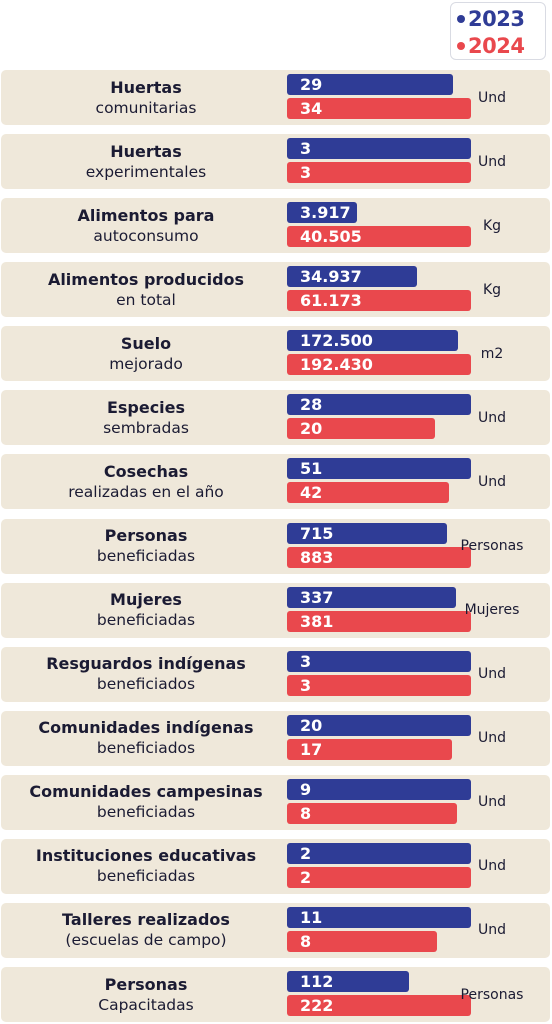 The image size is (552, 1024). I want to click on category-label: Alimentos producidos en total, so click(146, 289).